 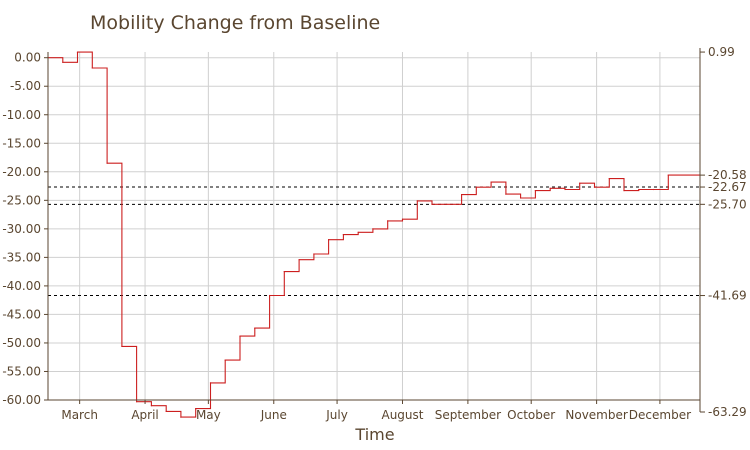 What do you see at coordinates (660, 415) in the screenshot?
I see `x-tick-label: December` at bounding box center [660, 415].